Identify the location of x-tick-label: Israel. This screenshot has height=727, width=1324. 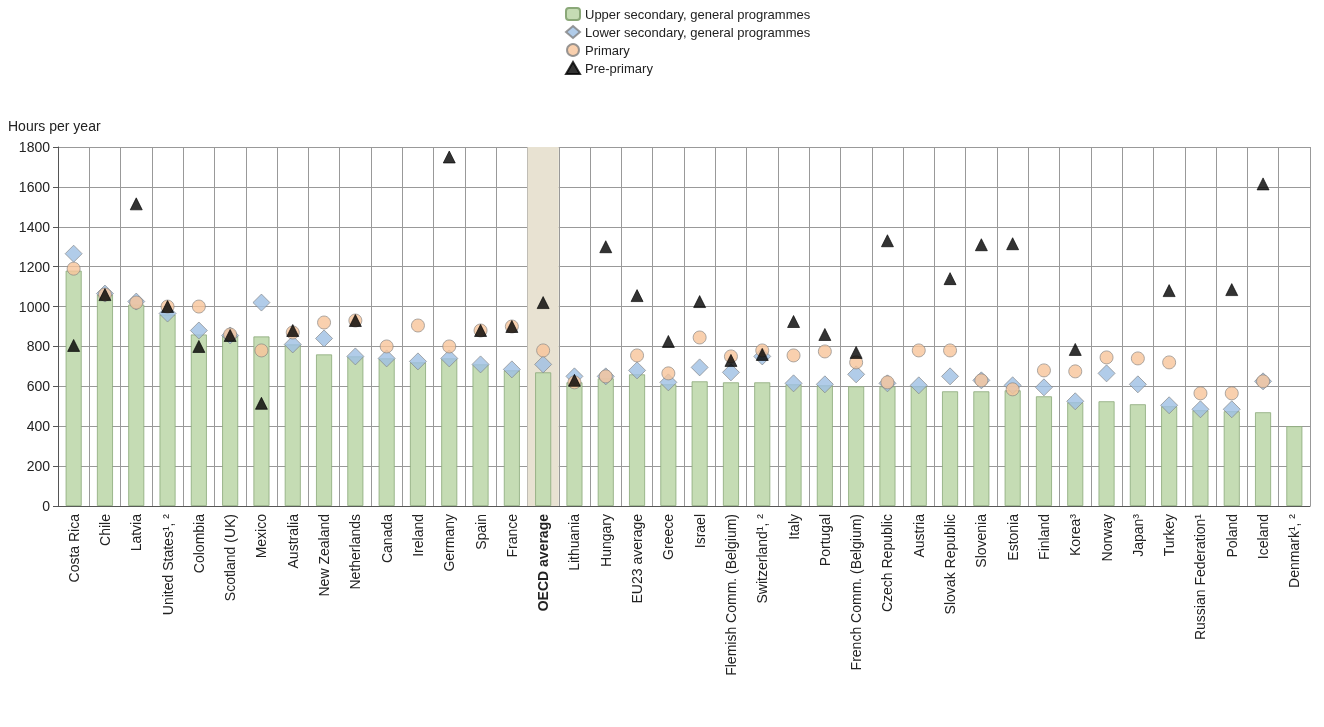
(699, 531).